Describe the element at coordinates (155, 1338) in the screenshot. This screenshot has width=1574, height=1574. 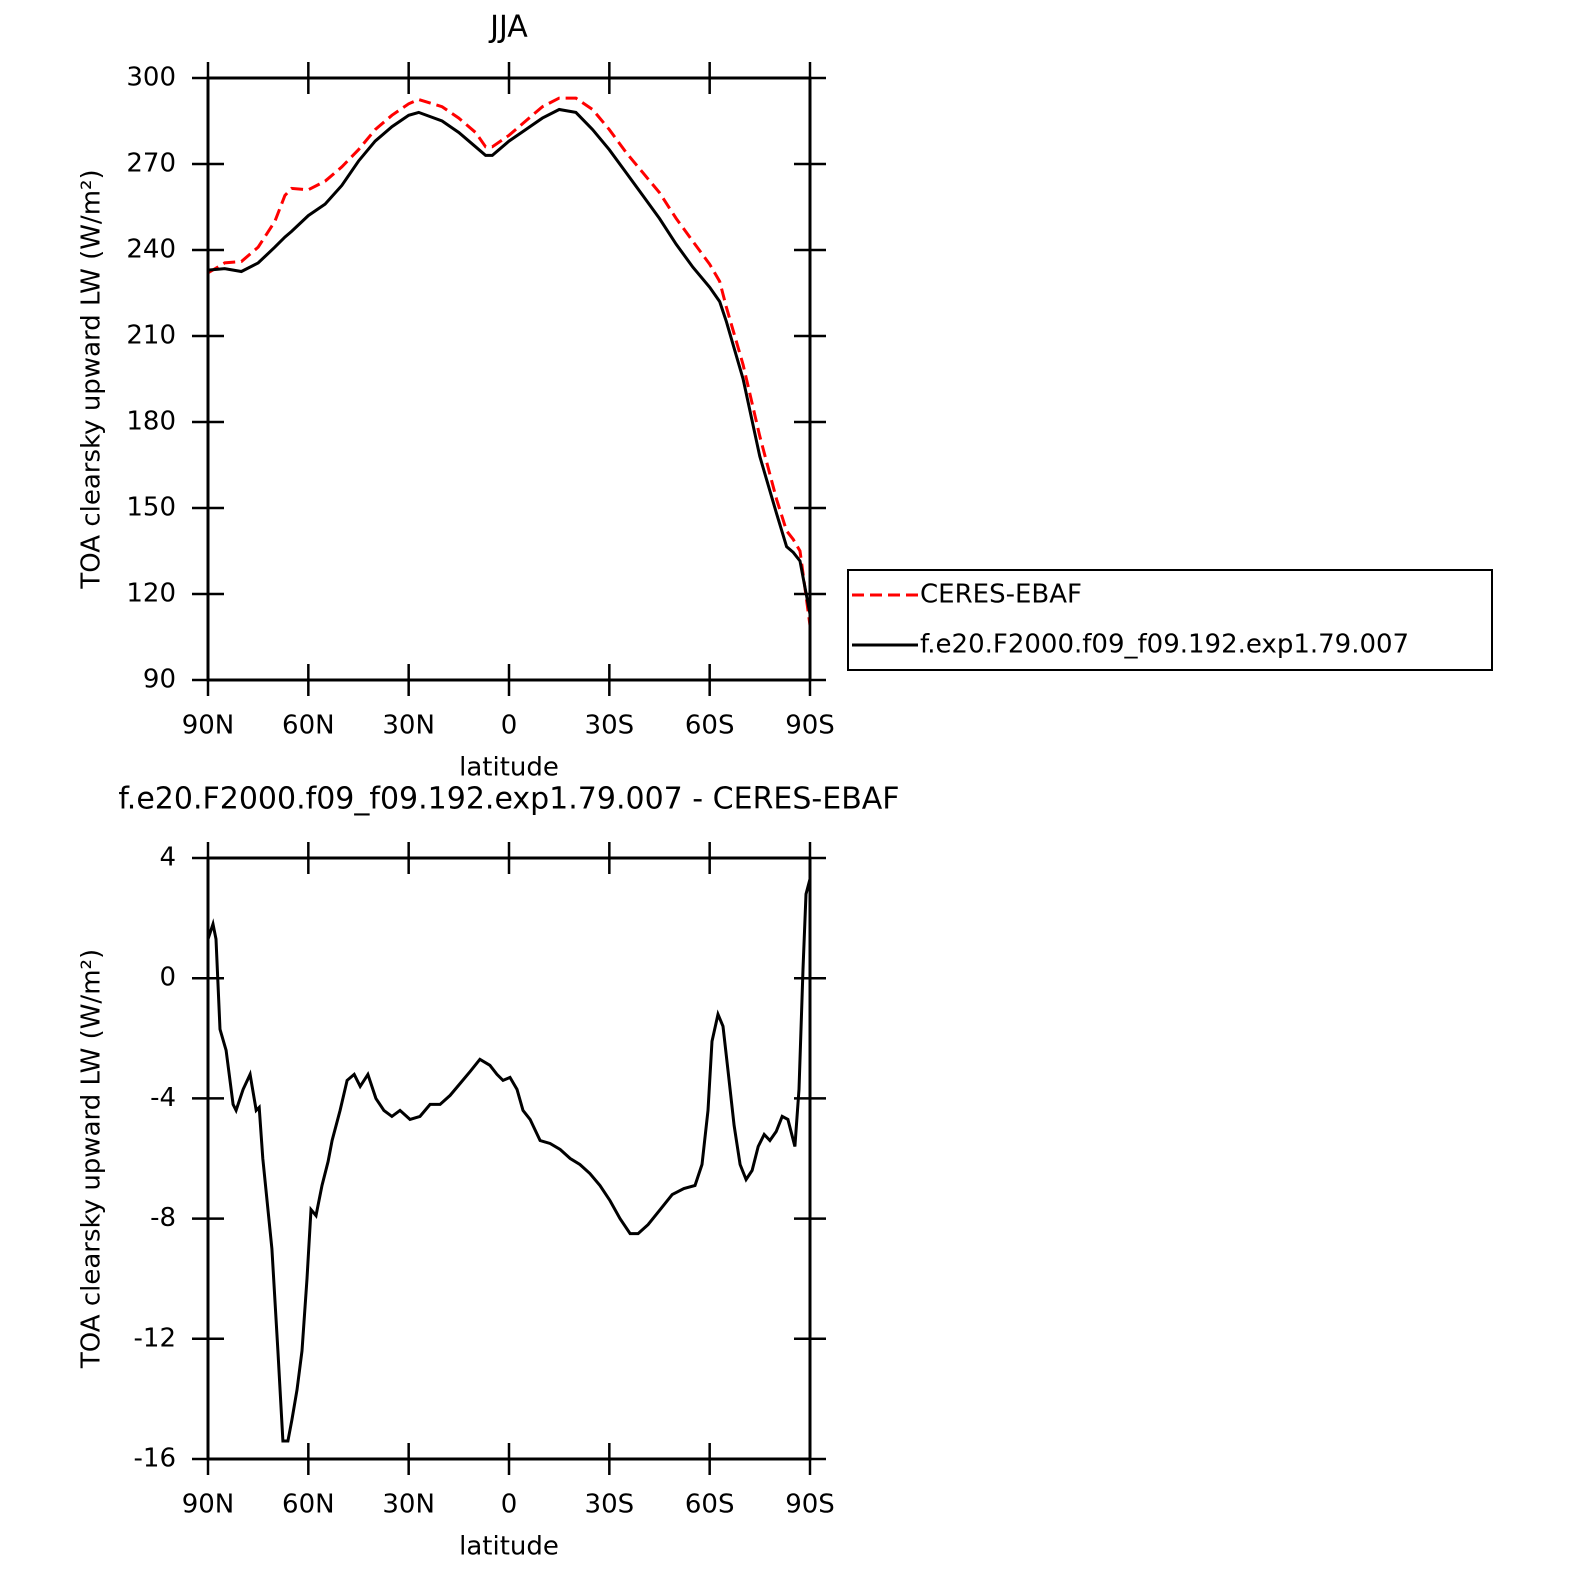
I see `y-tick-label: -12` at that location.